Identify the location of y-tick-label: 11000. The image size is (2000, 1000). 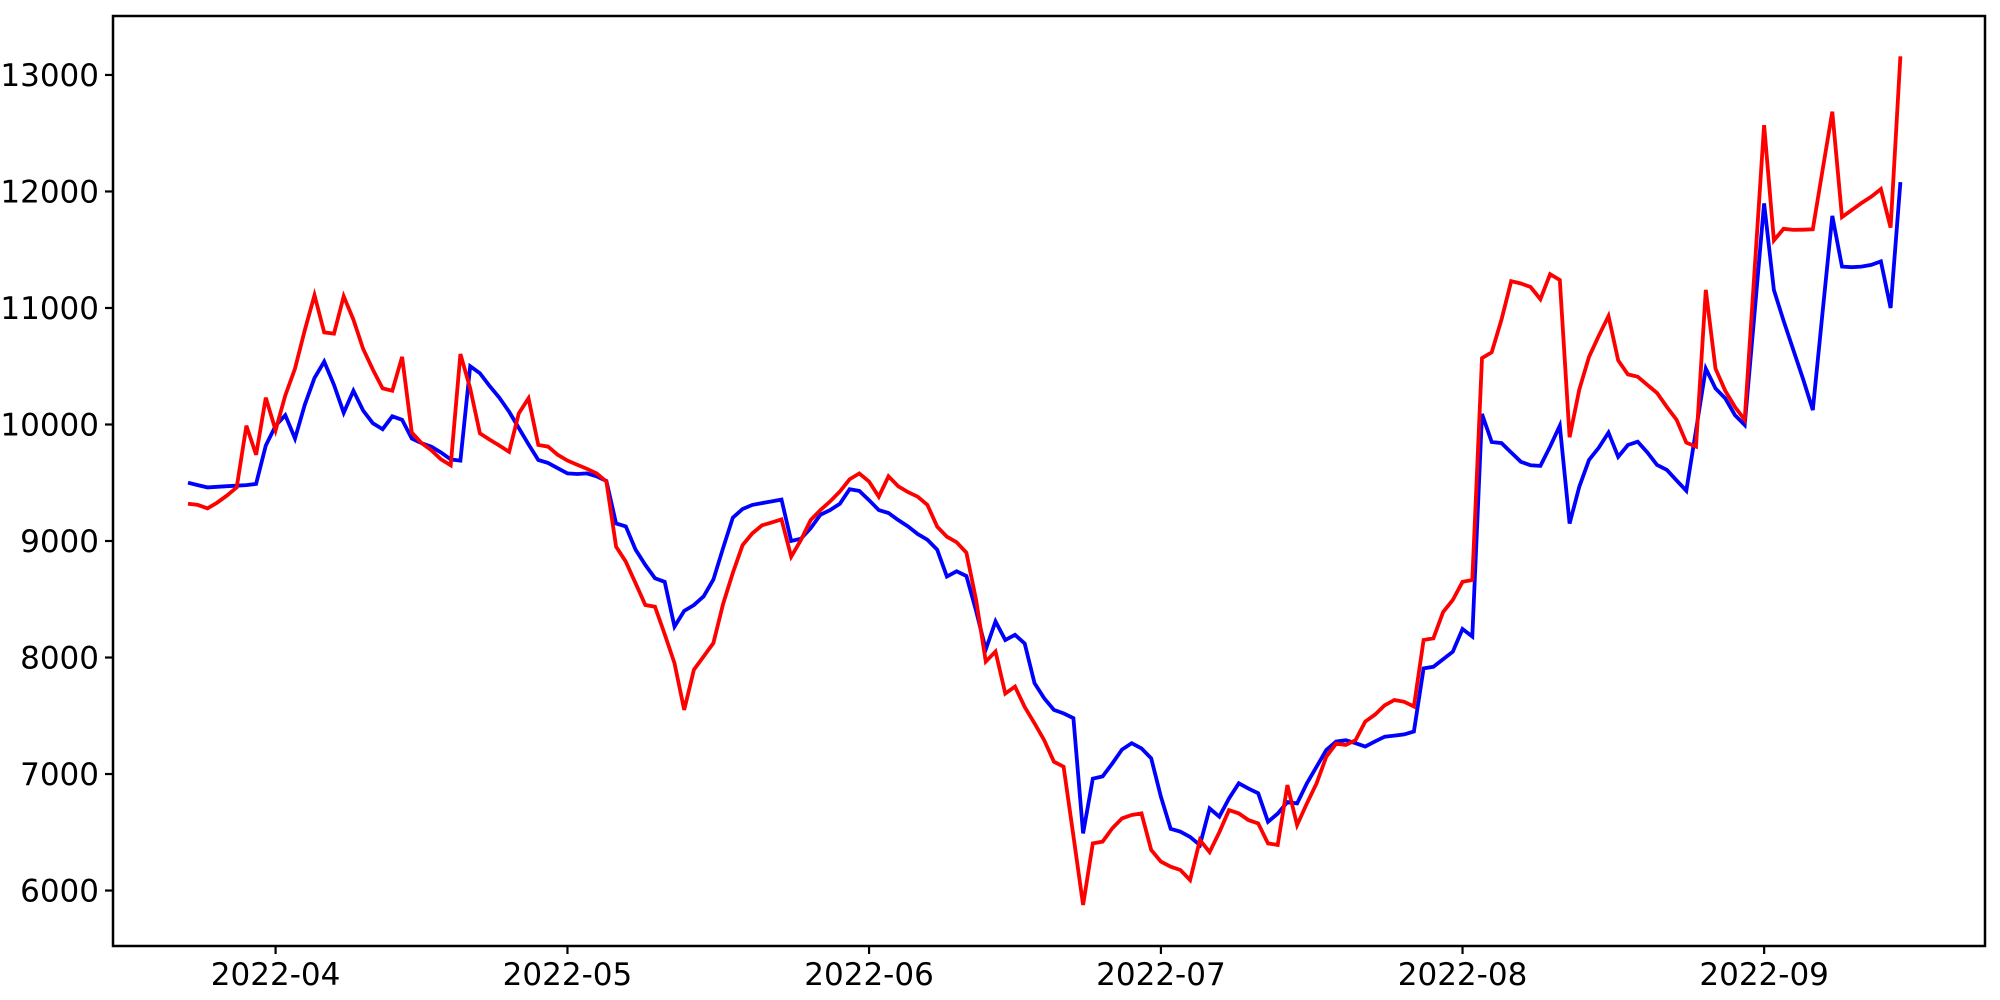
(49, 309).